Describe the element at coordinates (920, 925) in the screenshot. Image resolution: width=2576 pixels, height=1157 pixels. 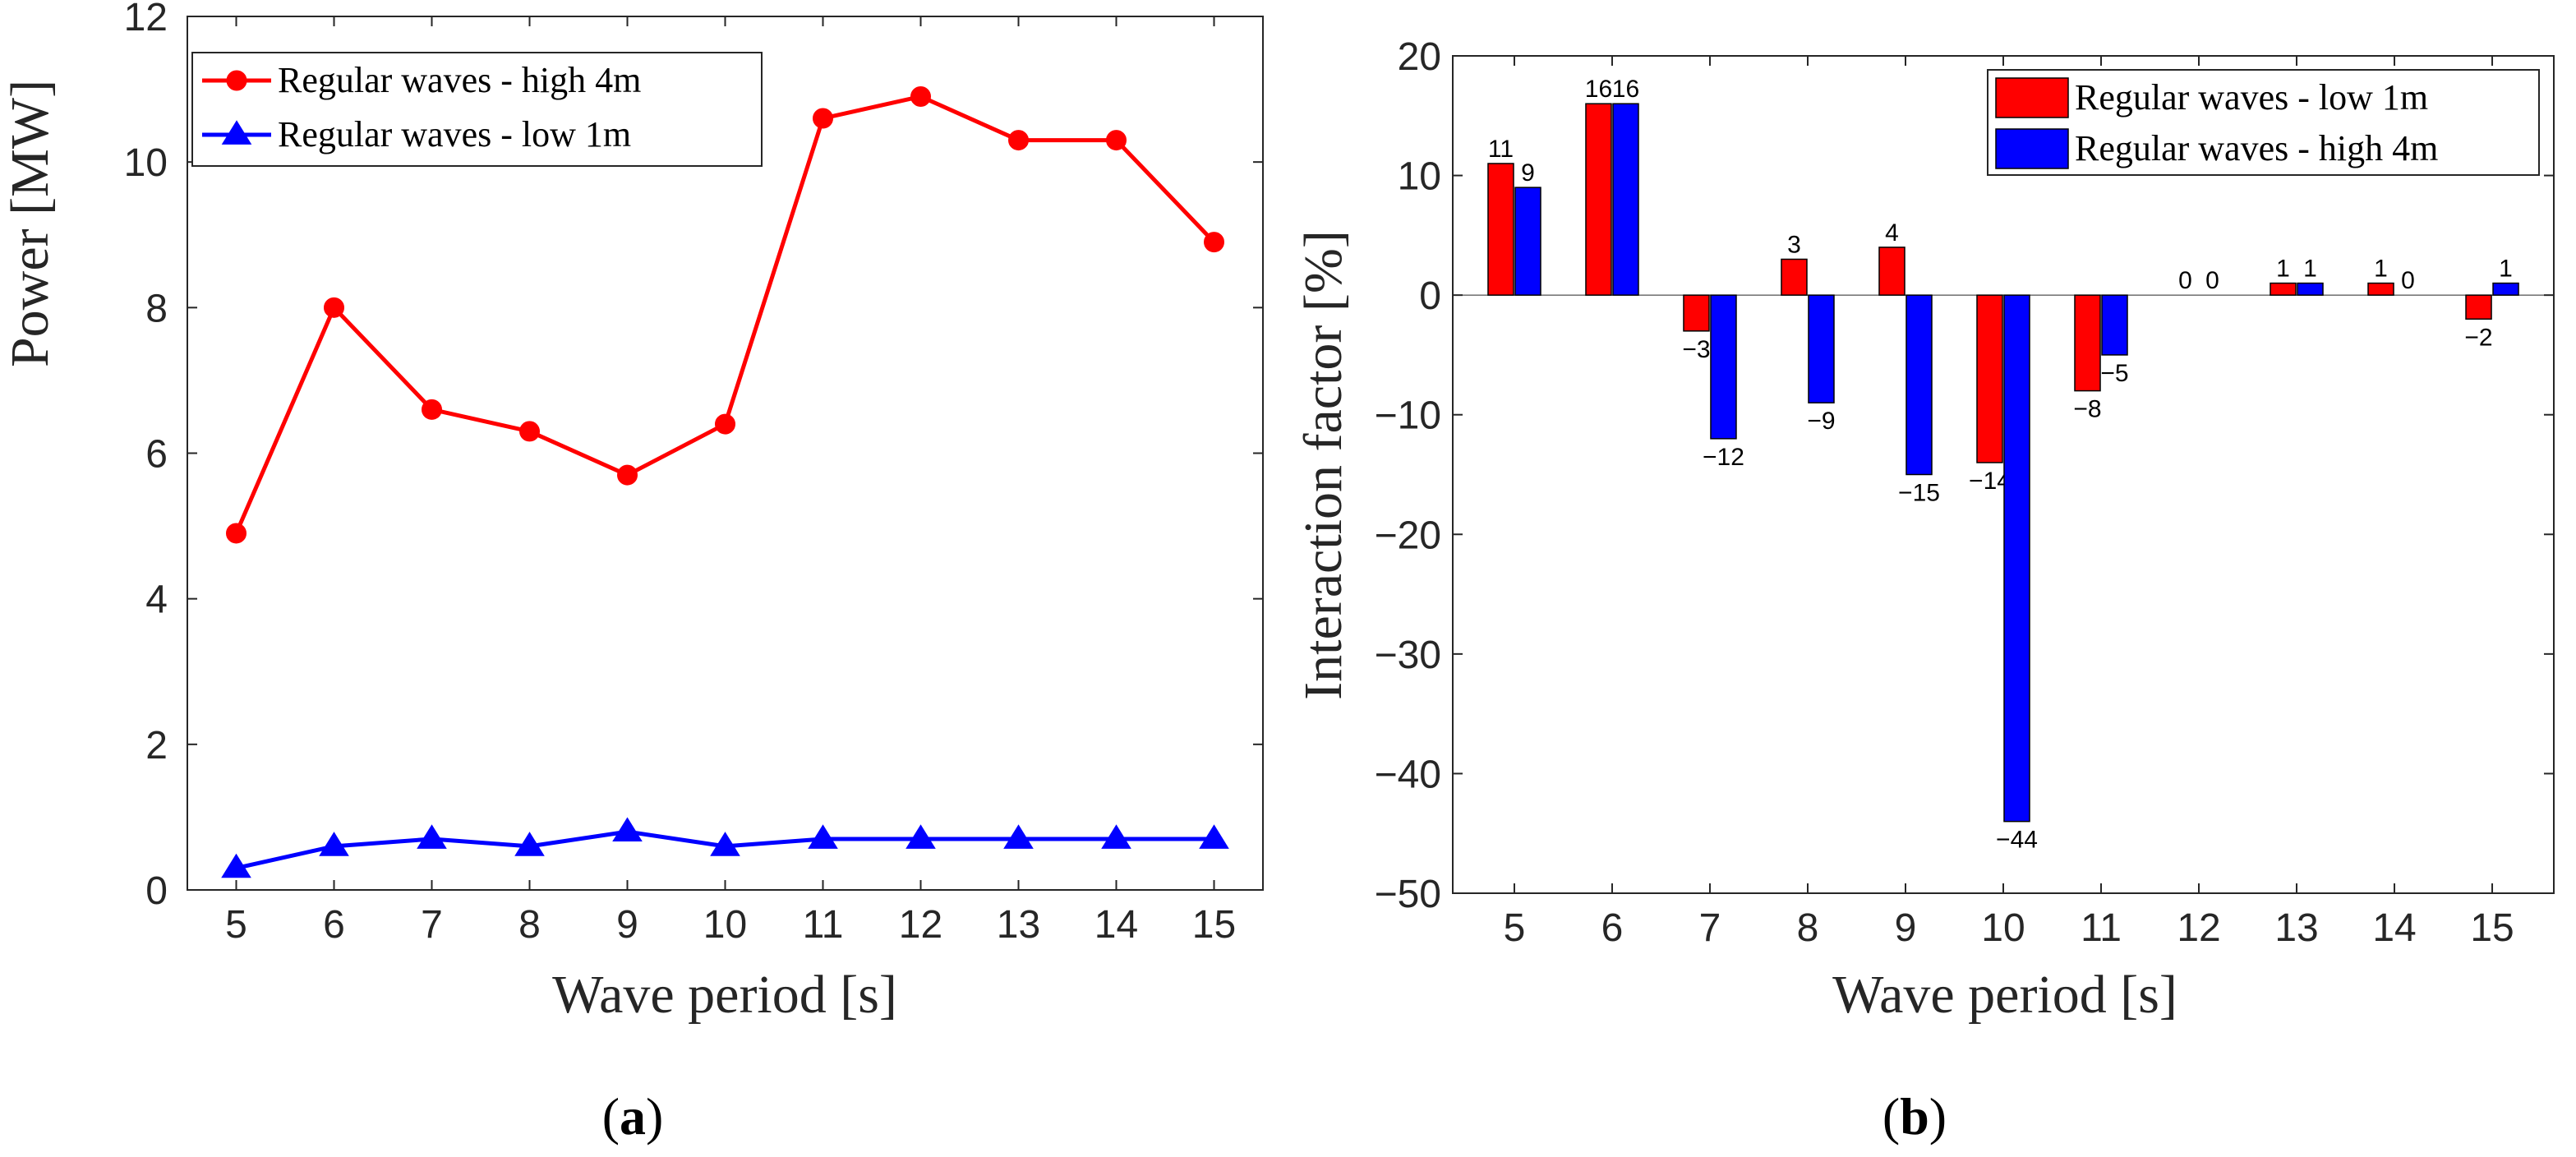
I see `chart-a-x-tick-label: 12` at that location.